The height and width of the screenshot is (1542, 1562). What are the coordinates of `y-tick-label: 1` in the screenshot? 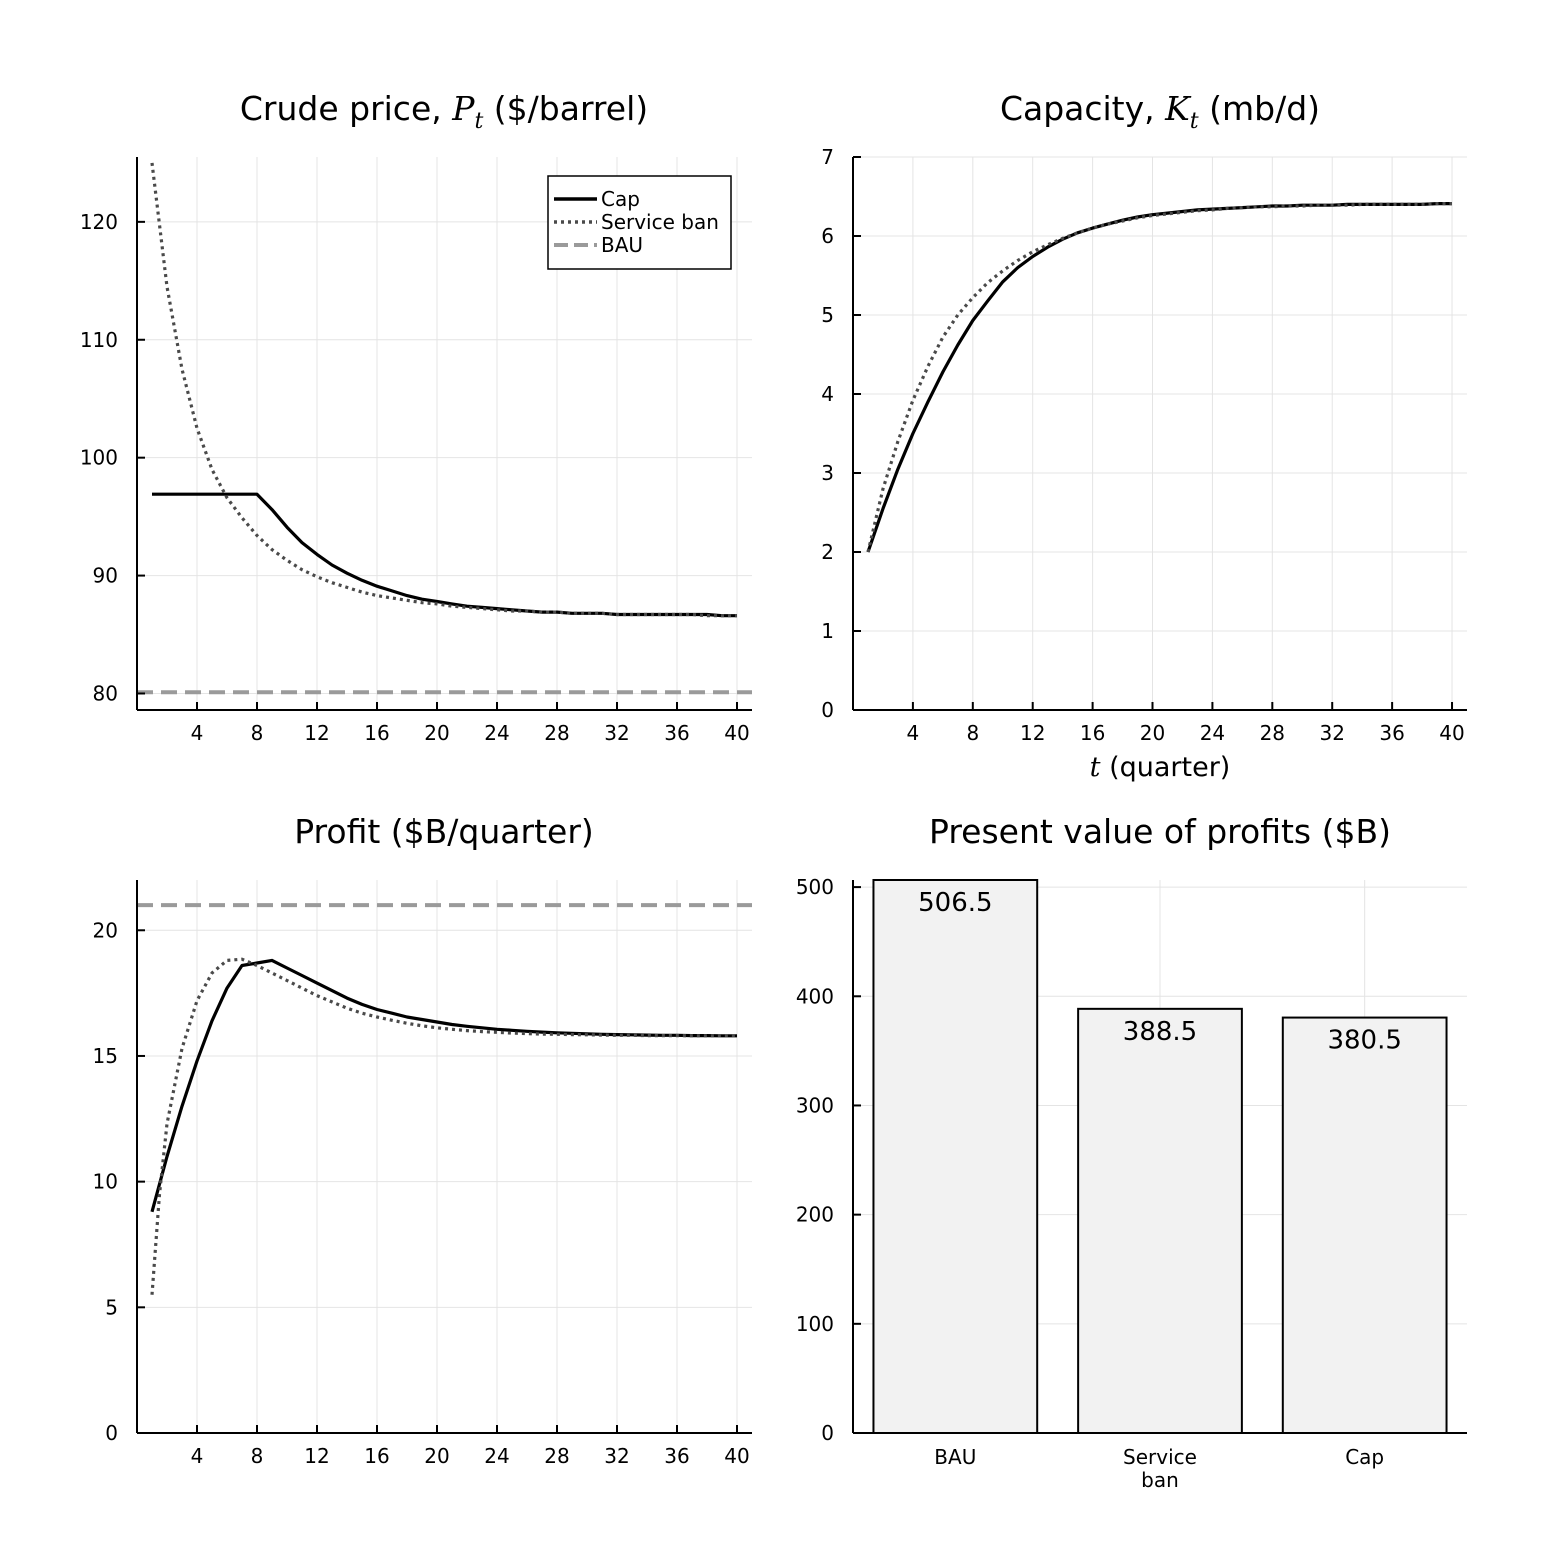 It's located at (827, 631).